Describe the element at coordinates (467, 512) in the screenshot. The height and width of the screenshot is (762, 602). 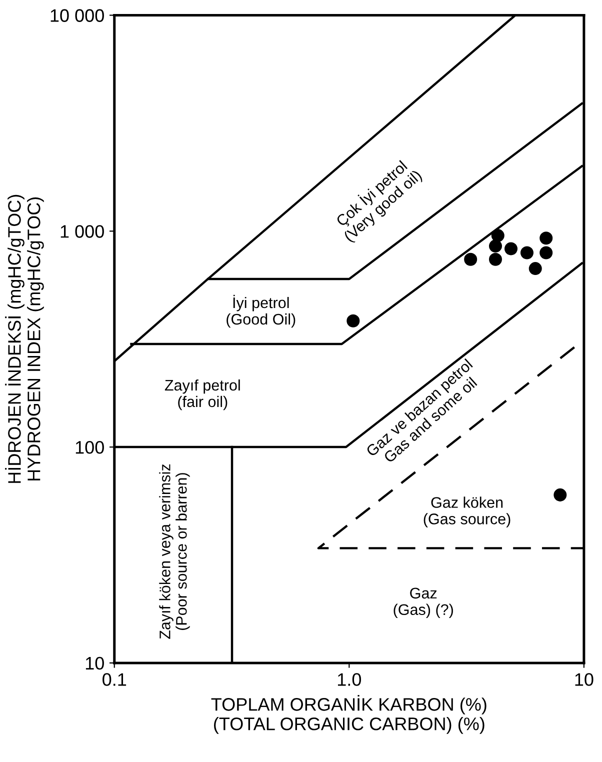
I see `annotation: Gaz köken (Gas source)` at that location.